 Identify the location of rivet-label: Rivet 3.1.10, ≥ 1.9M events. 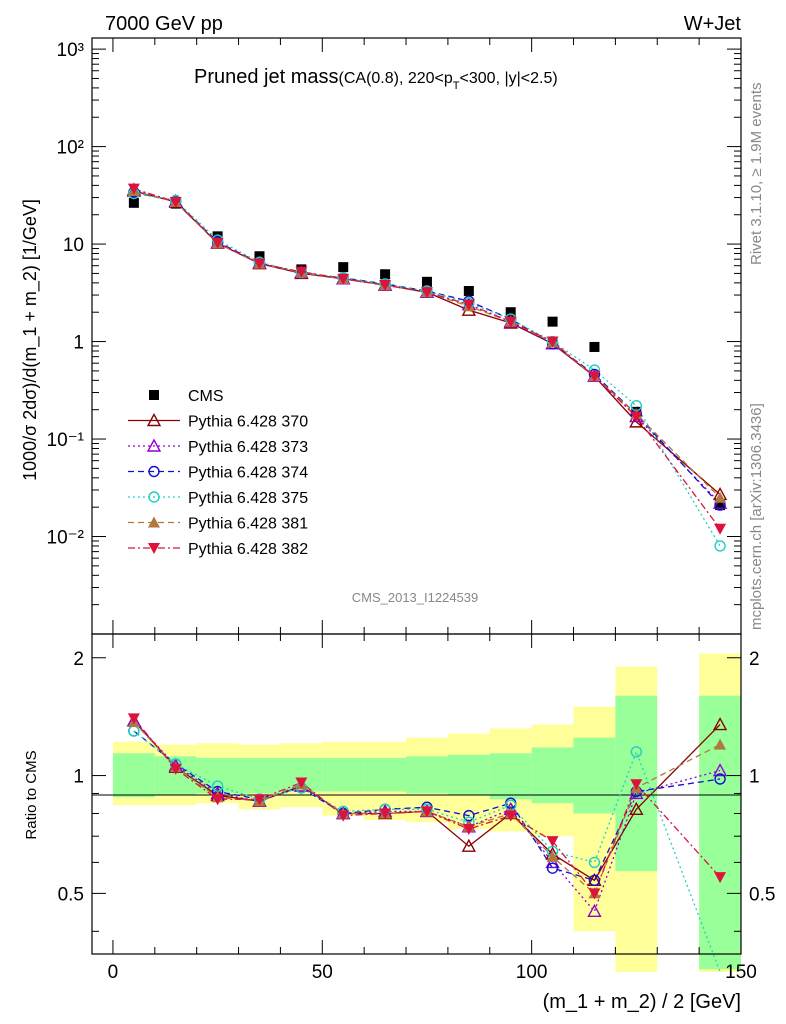
(756, 174).